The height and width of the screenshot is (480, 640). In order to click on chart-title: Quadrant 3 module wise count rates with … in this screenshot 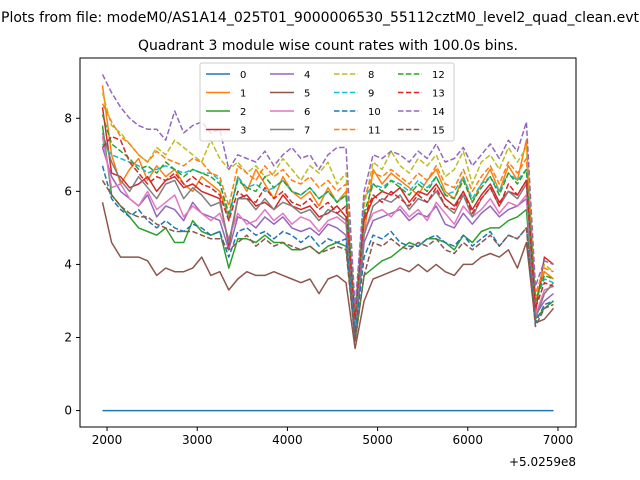, I will do `click(328, 46)`.